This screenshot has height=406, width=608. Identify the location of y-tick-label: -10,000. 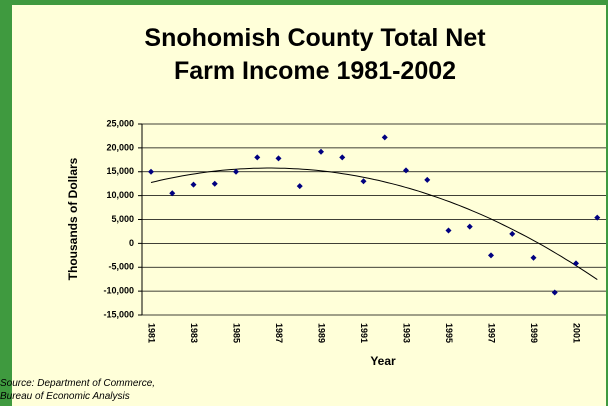
(118, 291).